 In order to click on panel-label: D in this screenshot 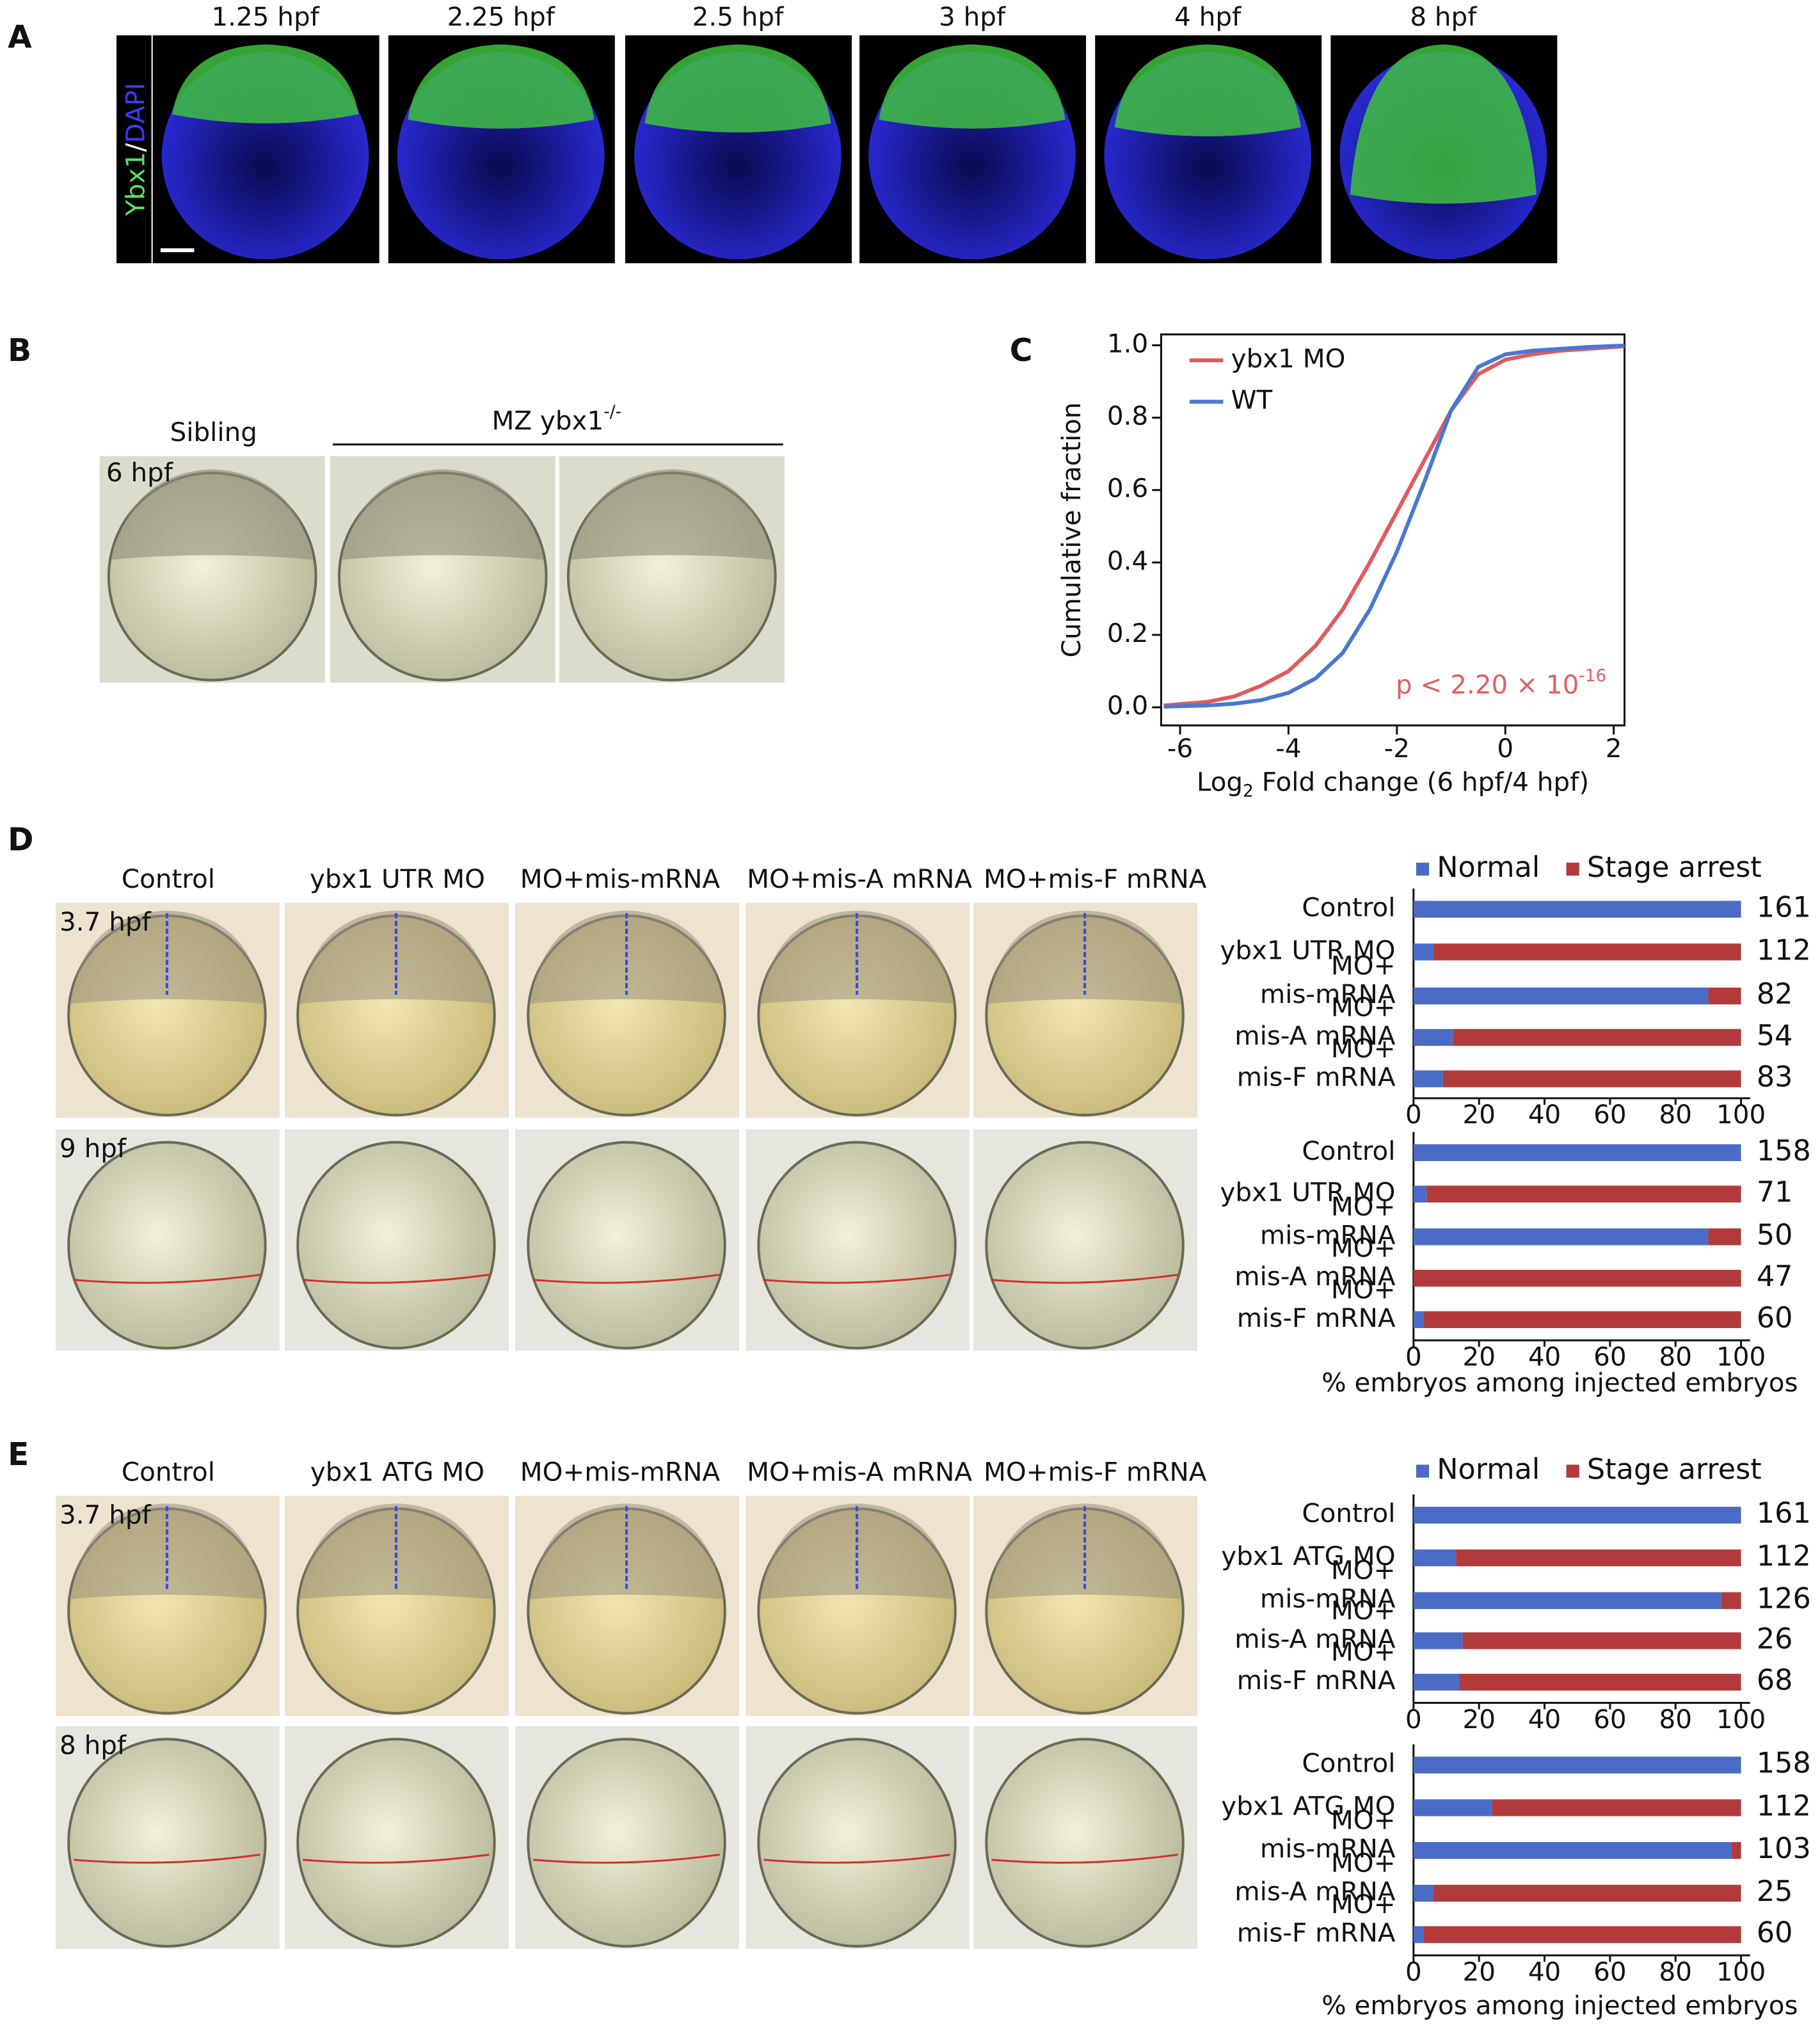, I will do `click(20, 840)`.